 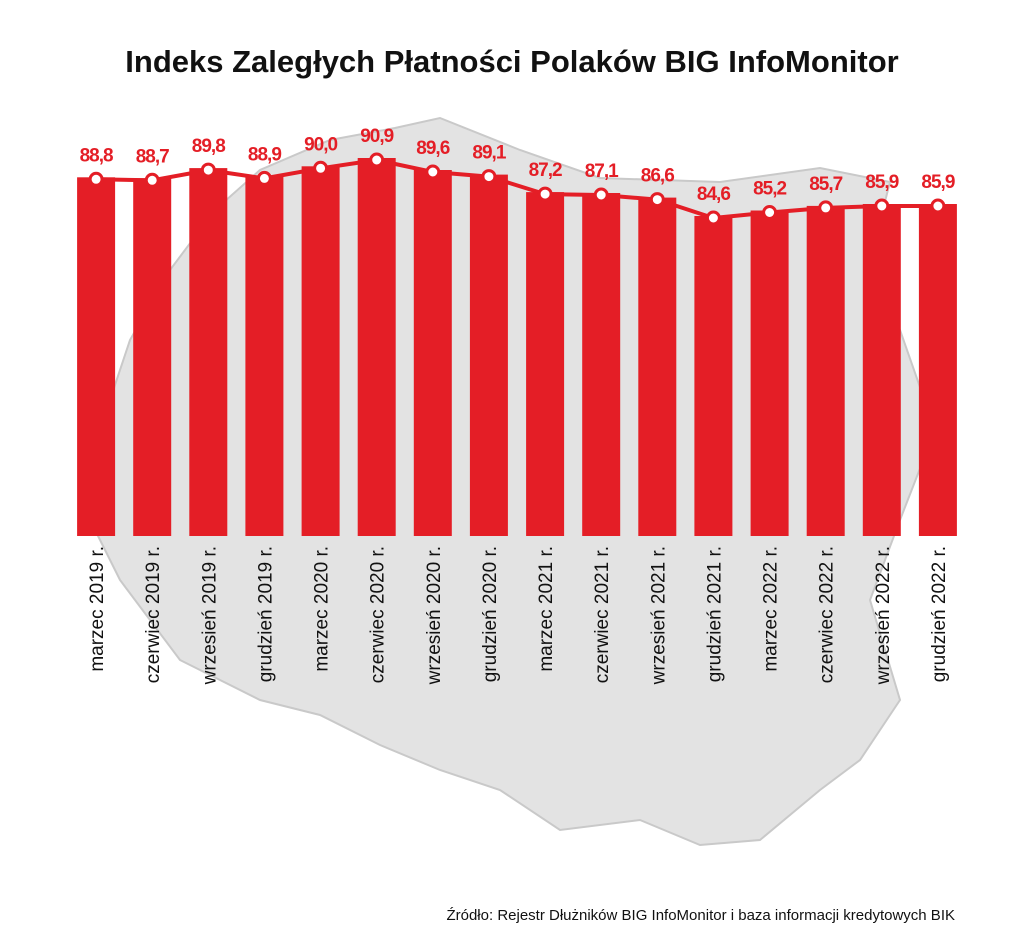 I want to click on x-tick-label: marzec 2021 r., so click(x=546, y=609).